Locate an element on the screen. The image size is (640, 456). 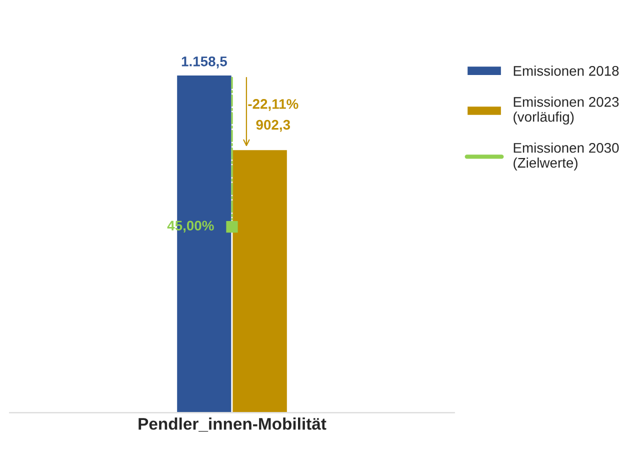
legend-label: Emissionen 2030 (Zielwerte) is located at coordinates (566, 156).